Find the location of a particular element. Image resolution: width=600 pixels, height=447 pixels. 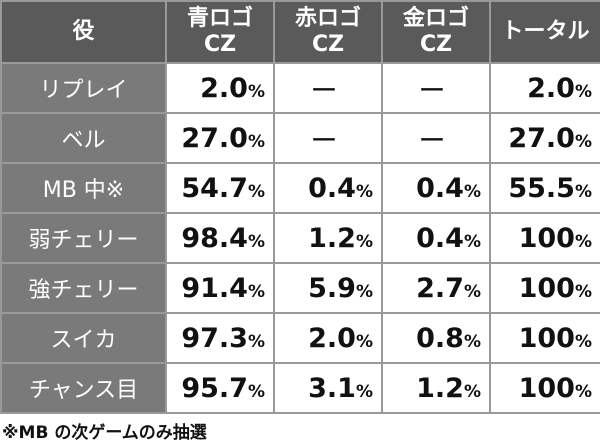

header-cell: 金ロゴ CZ is located at coordinates (436, 32).